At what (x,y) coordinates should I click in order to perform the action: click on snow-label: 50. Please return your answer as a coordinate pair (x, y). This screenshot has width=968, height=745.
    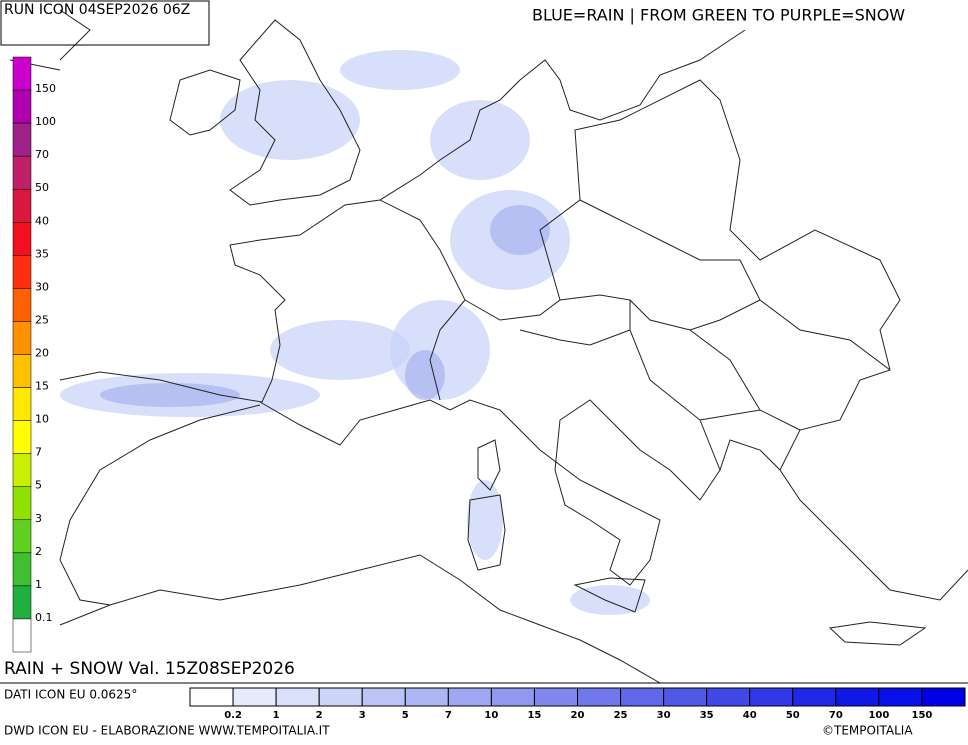
    Looking at the image, I should click on (42, 187).